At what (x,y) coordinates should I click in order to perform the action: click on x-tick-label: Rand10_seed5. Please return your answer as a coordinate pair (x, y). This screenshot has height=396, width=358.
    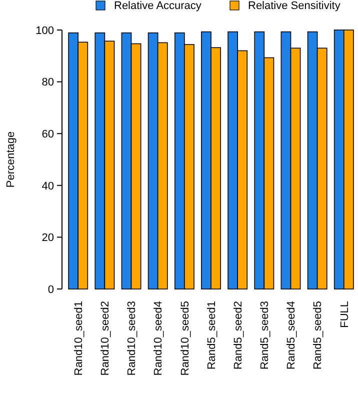
    Looking at the image, I should click on (185, 338).